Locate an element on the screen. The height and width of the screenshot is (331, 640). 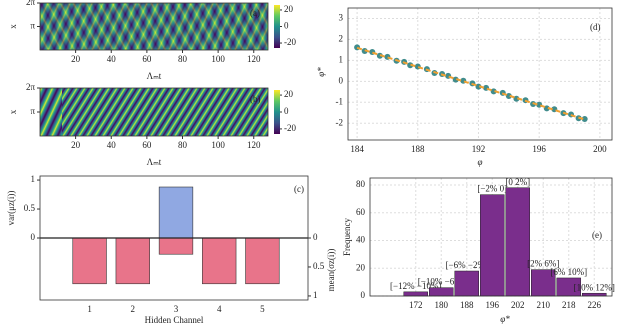
y-tick-label: -1 is located at coordinates (340, 101).